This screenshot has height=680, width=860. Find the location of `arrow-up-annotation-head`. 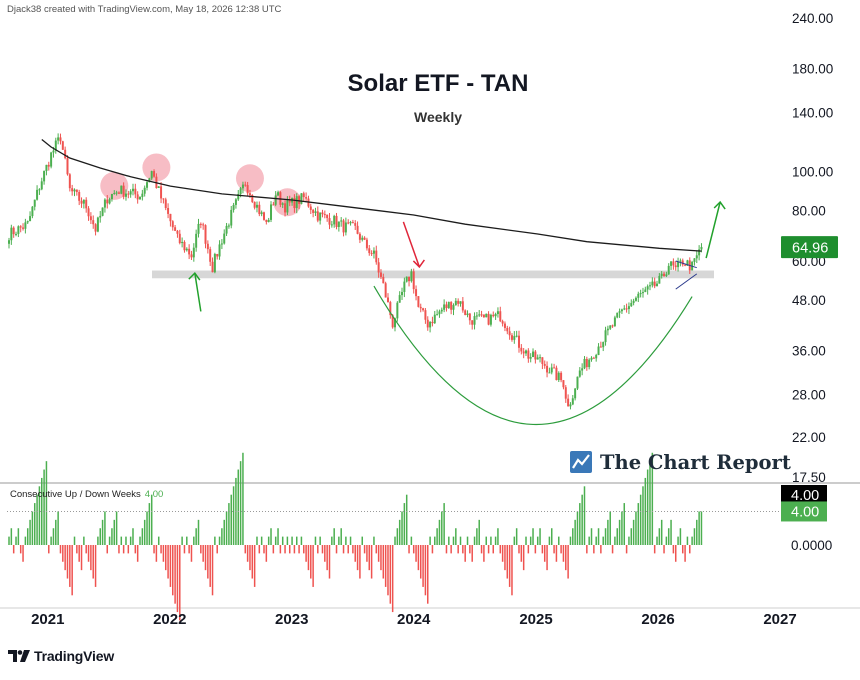

arrow-up-annotation-head is located at coordinates (719, 205).